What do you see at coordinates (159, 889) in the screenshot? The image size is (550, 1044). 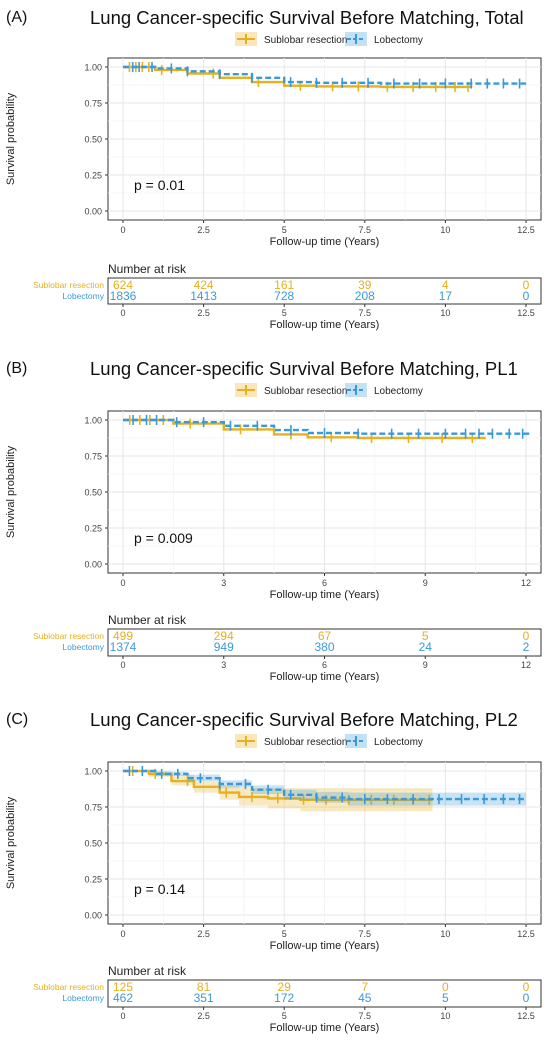 I see `p-value: p = 0.14` at bounding box center [159, 889].